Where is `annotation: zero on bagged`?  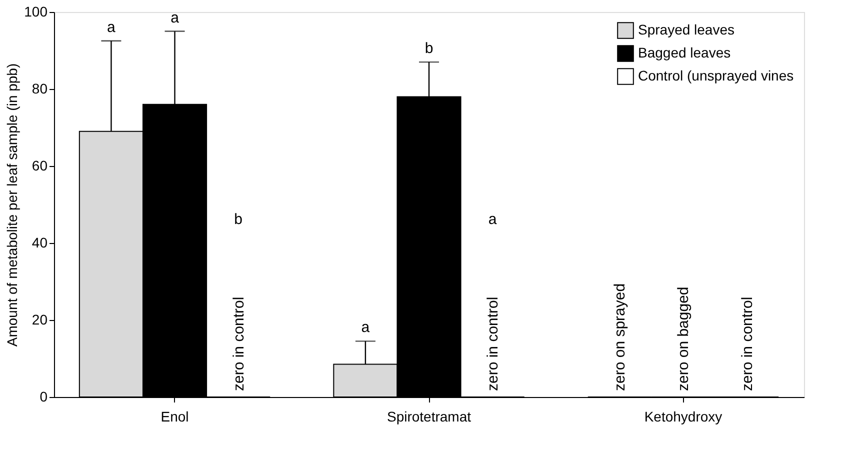
annotation: zero on bagged is located at coordinates (683, 338).